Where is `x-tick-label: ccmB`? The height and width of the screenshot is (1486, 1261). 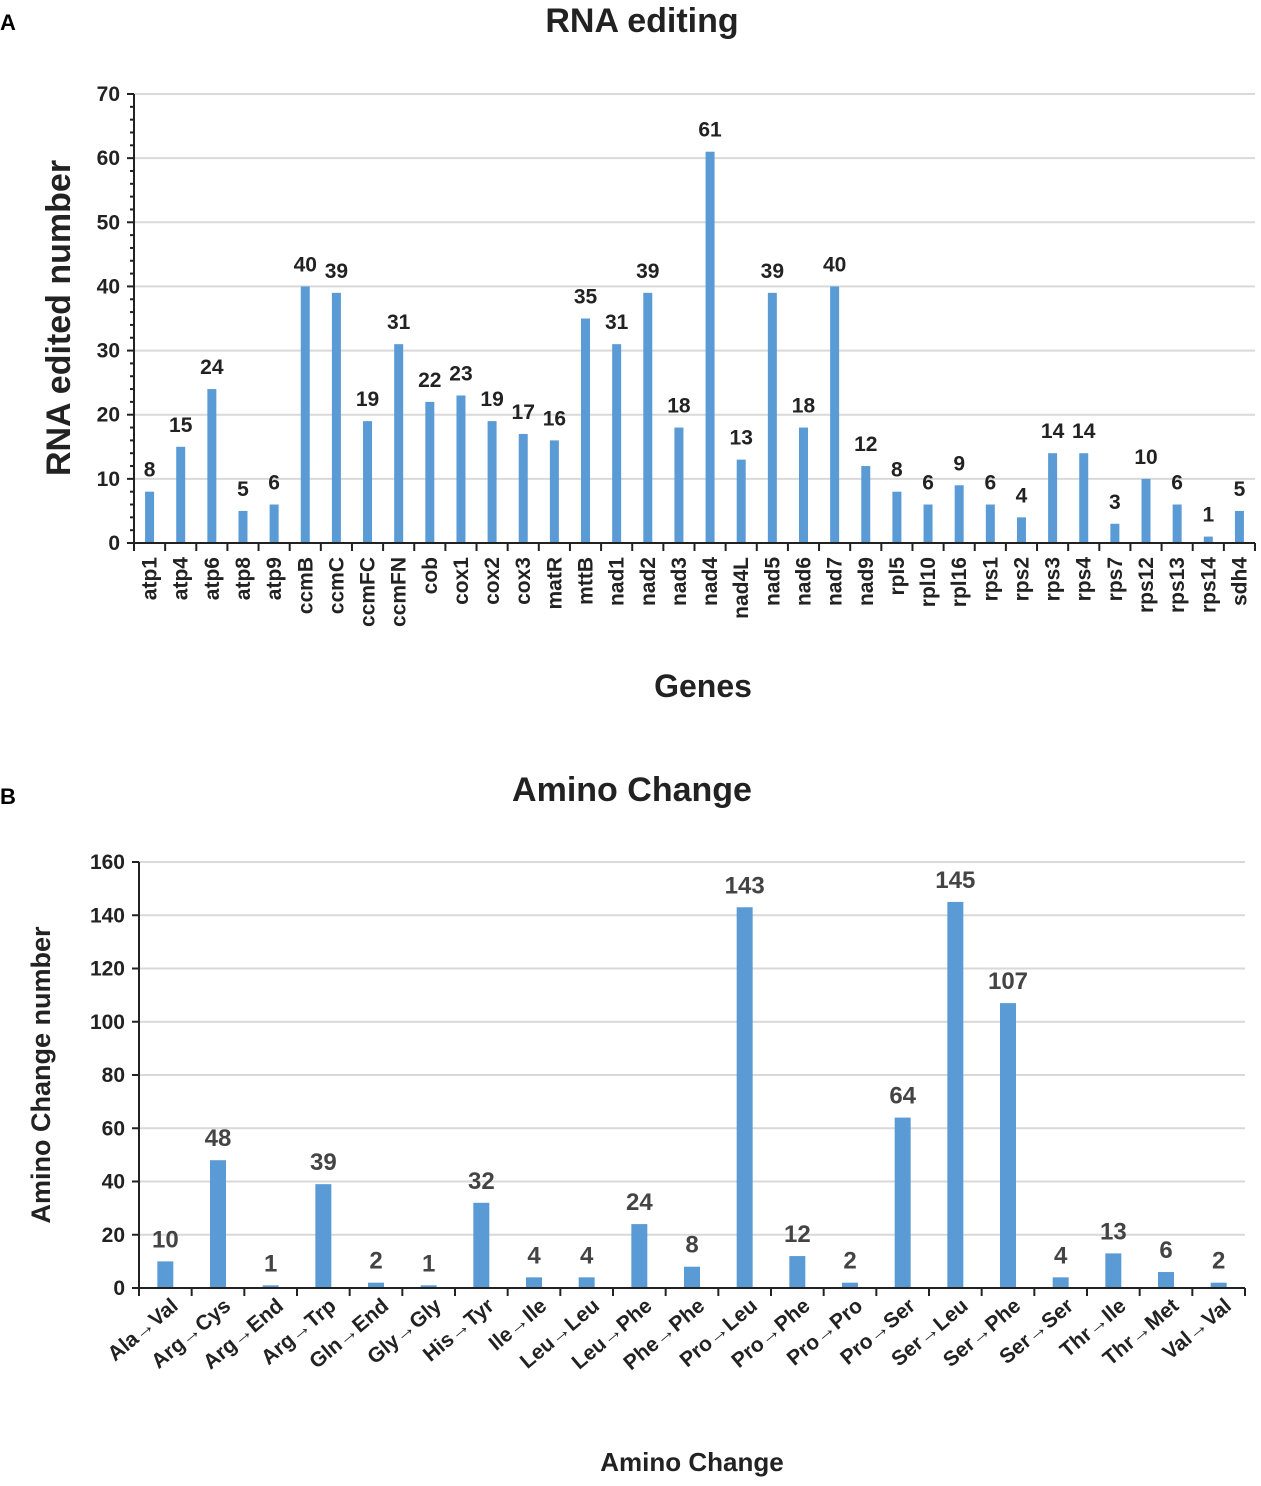
x-tick-label: ccmB is located at coordinates (305, 585).